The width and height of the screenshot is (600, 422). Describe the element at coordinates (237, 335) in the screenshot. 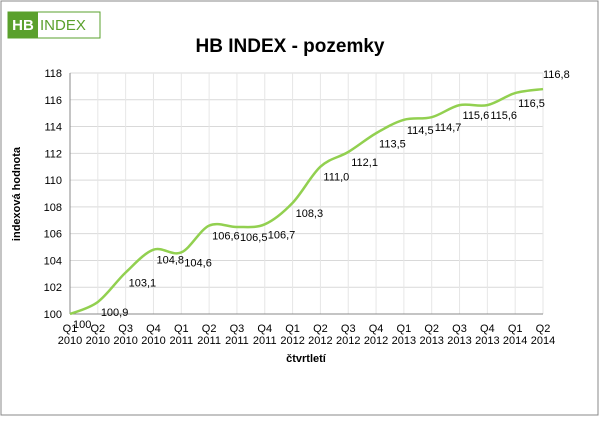

I see `x-tick-label: Q3 2011` at that location.